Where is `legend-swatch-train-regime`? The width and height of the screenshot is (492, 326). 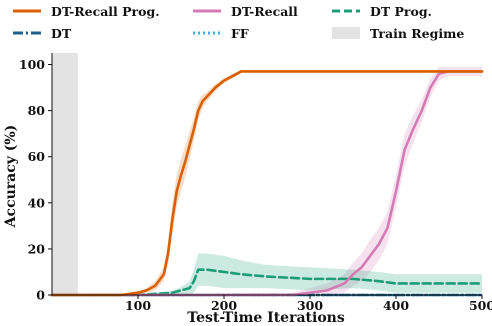
legend-swatch-train-regime is located at coordinates (346, 33).